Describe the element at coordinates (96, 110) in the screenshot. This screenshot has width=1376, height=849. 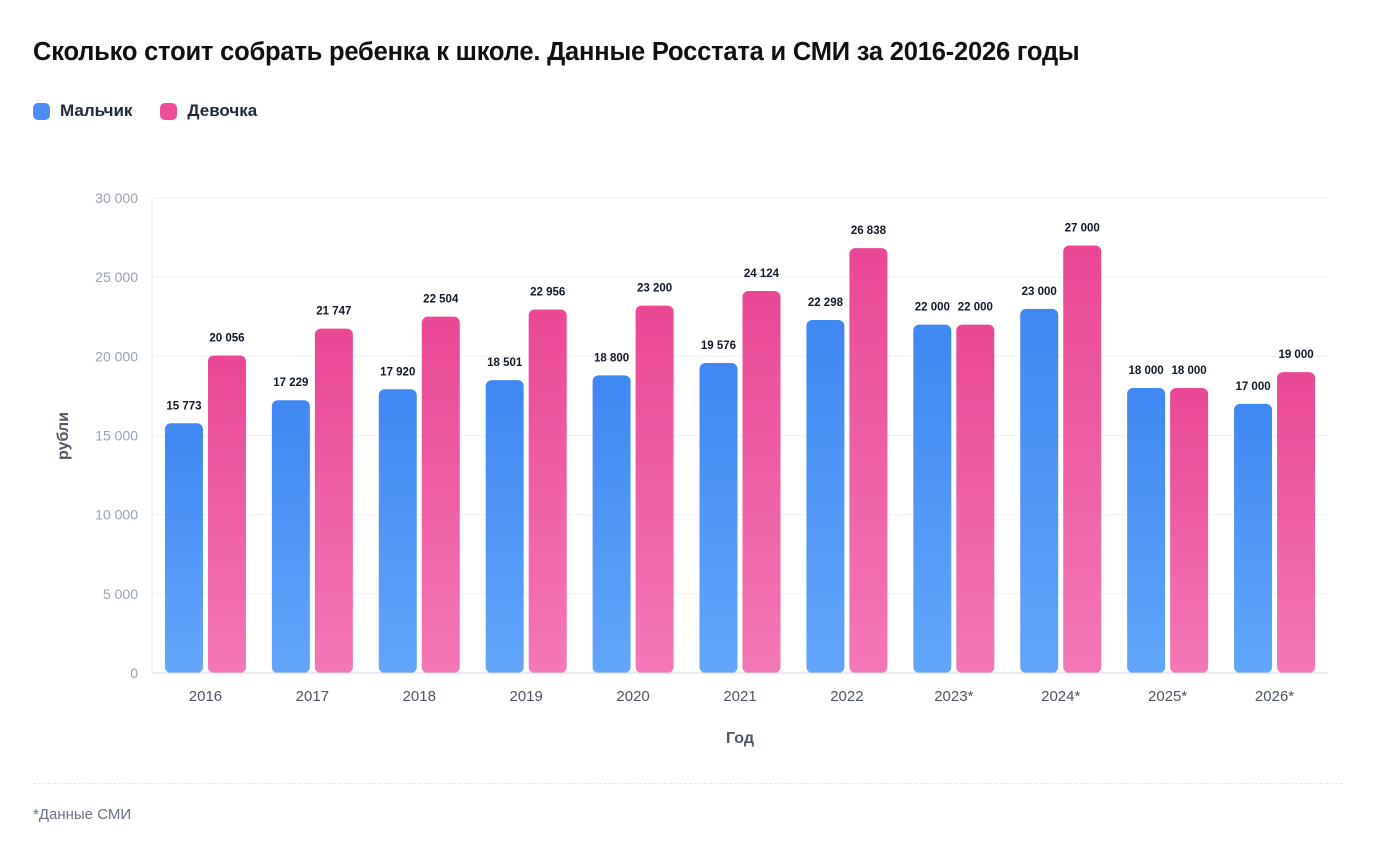
I see `legend-label-boy: Мальчик` at that location.